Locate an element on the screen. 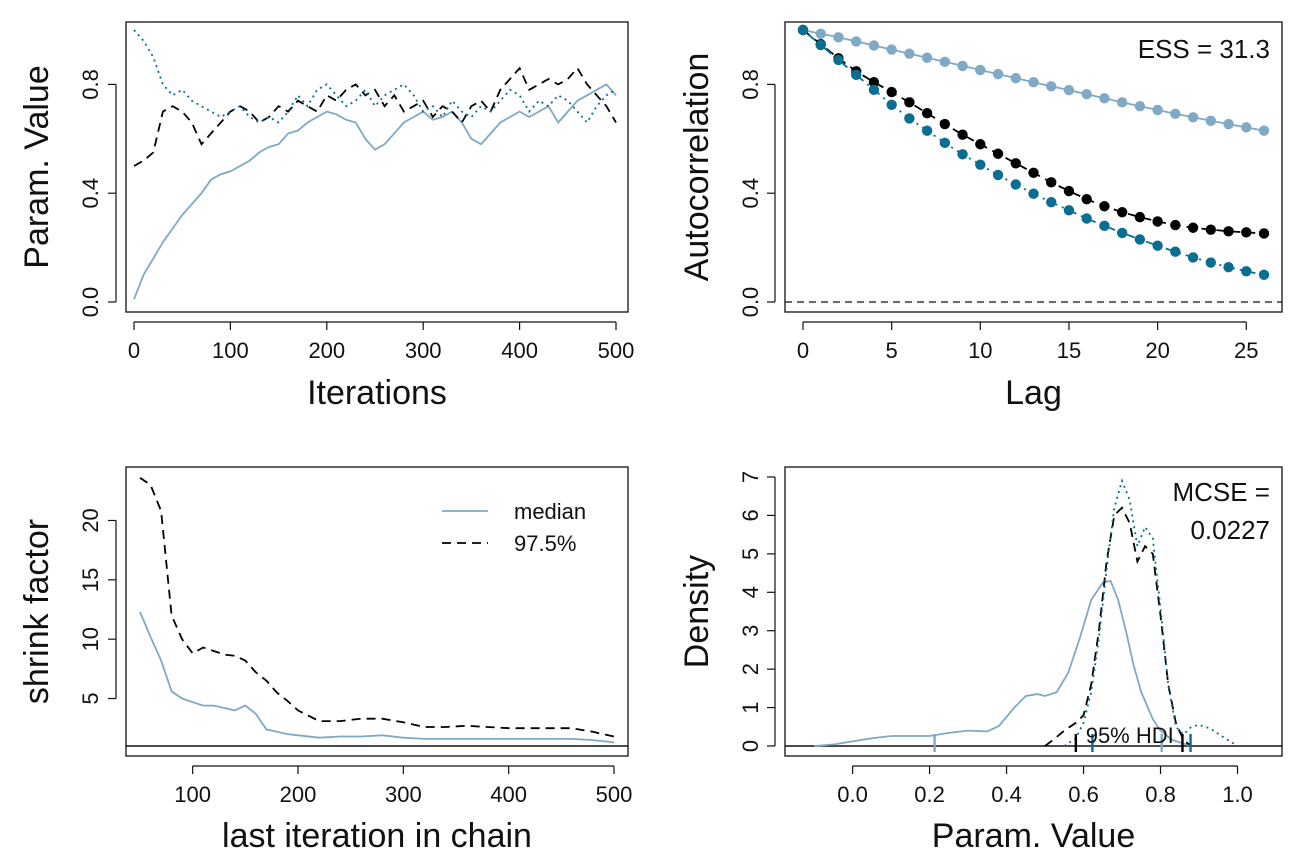  x-tick-label: 500 is located at coordinates (616, 350).